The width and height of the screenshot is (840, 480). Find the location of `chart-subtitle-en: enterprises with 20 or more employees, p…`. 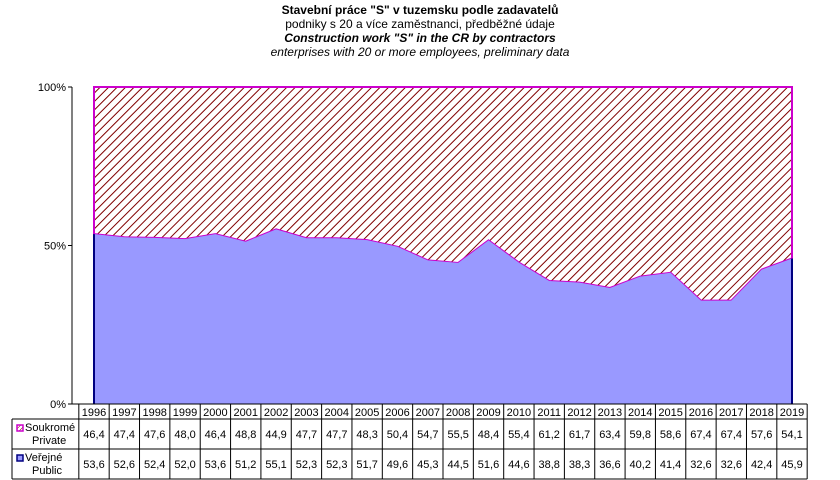

chart-subtitle-en: enterprises with 20 or more employees, p… is located at coordinates (420, 52).